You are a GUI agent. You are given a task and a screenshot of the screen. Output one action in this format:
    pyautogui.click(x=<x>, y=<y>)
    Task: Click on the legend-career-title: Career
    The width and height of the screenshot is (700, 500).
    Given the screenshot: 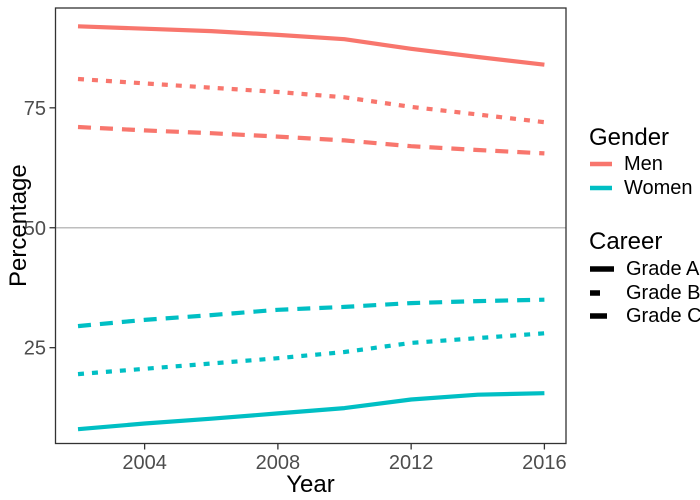 What is the action you would take?
    pyautogui.click(x=626, y=241)
    